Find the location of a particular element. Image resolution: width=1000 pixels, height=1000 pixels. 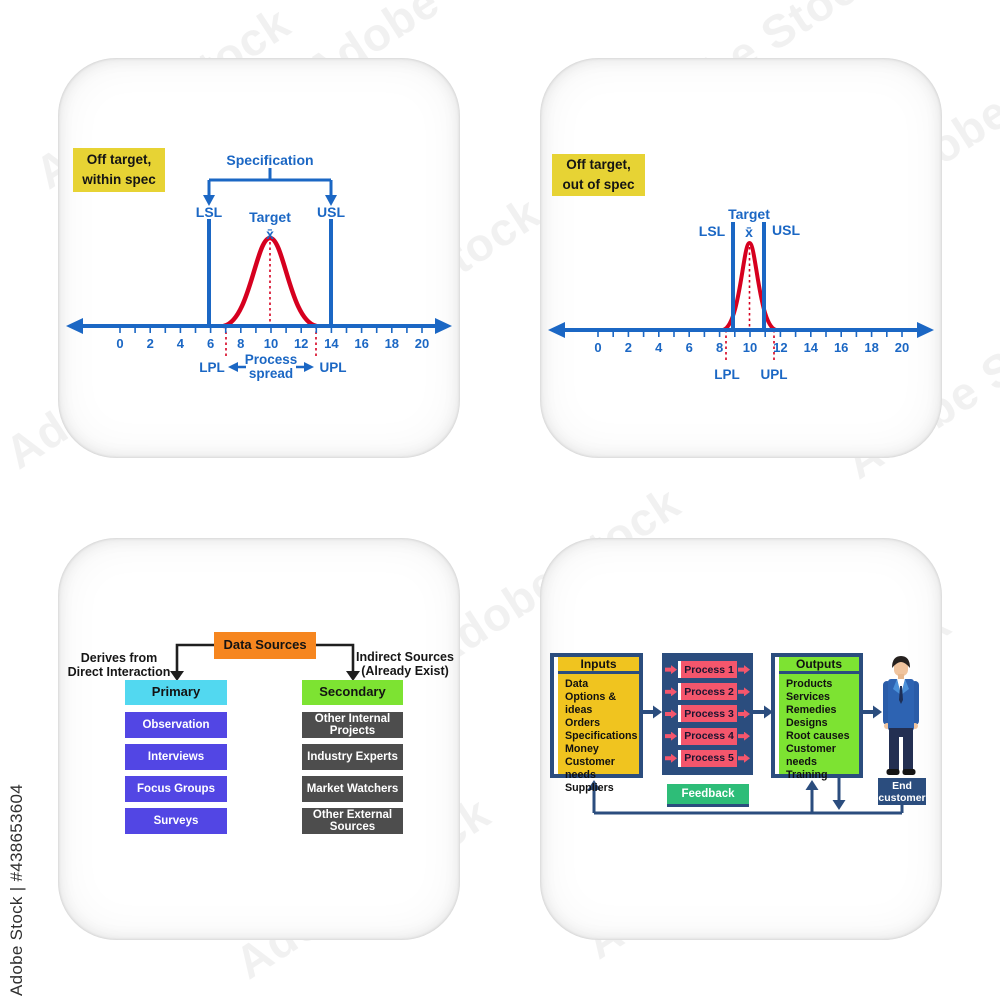

tree-connectors is located at coordinates (265, 662).